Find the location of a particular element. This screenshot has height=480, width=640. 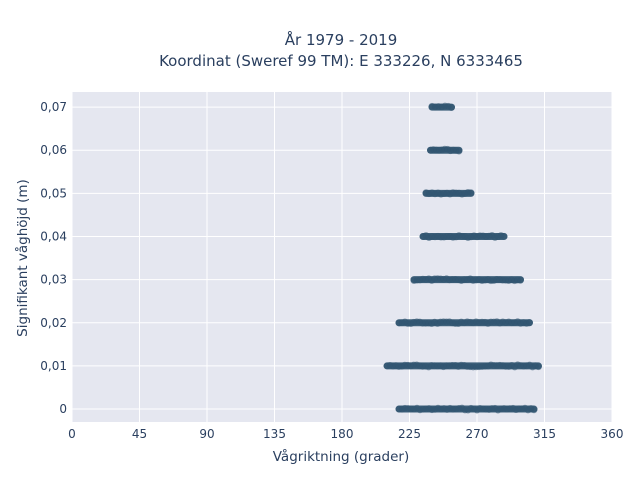

x-axis-ticks: 0 45 90 135 180 225 270 315 360 is located at coordinates (345, 434).